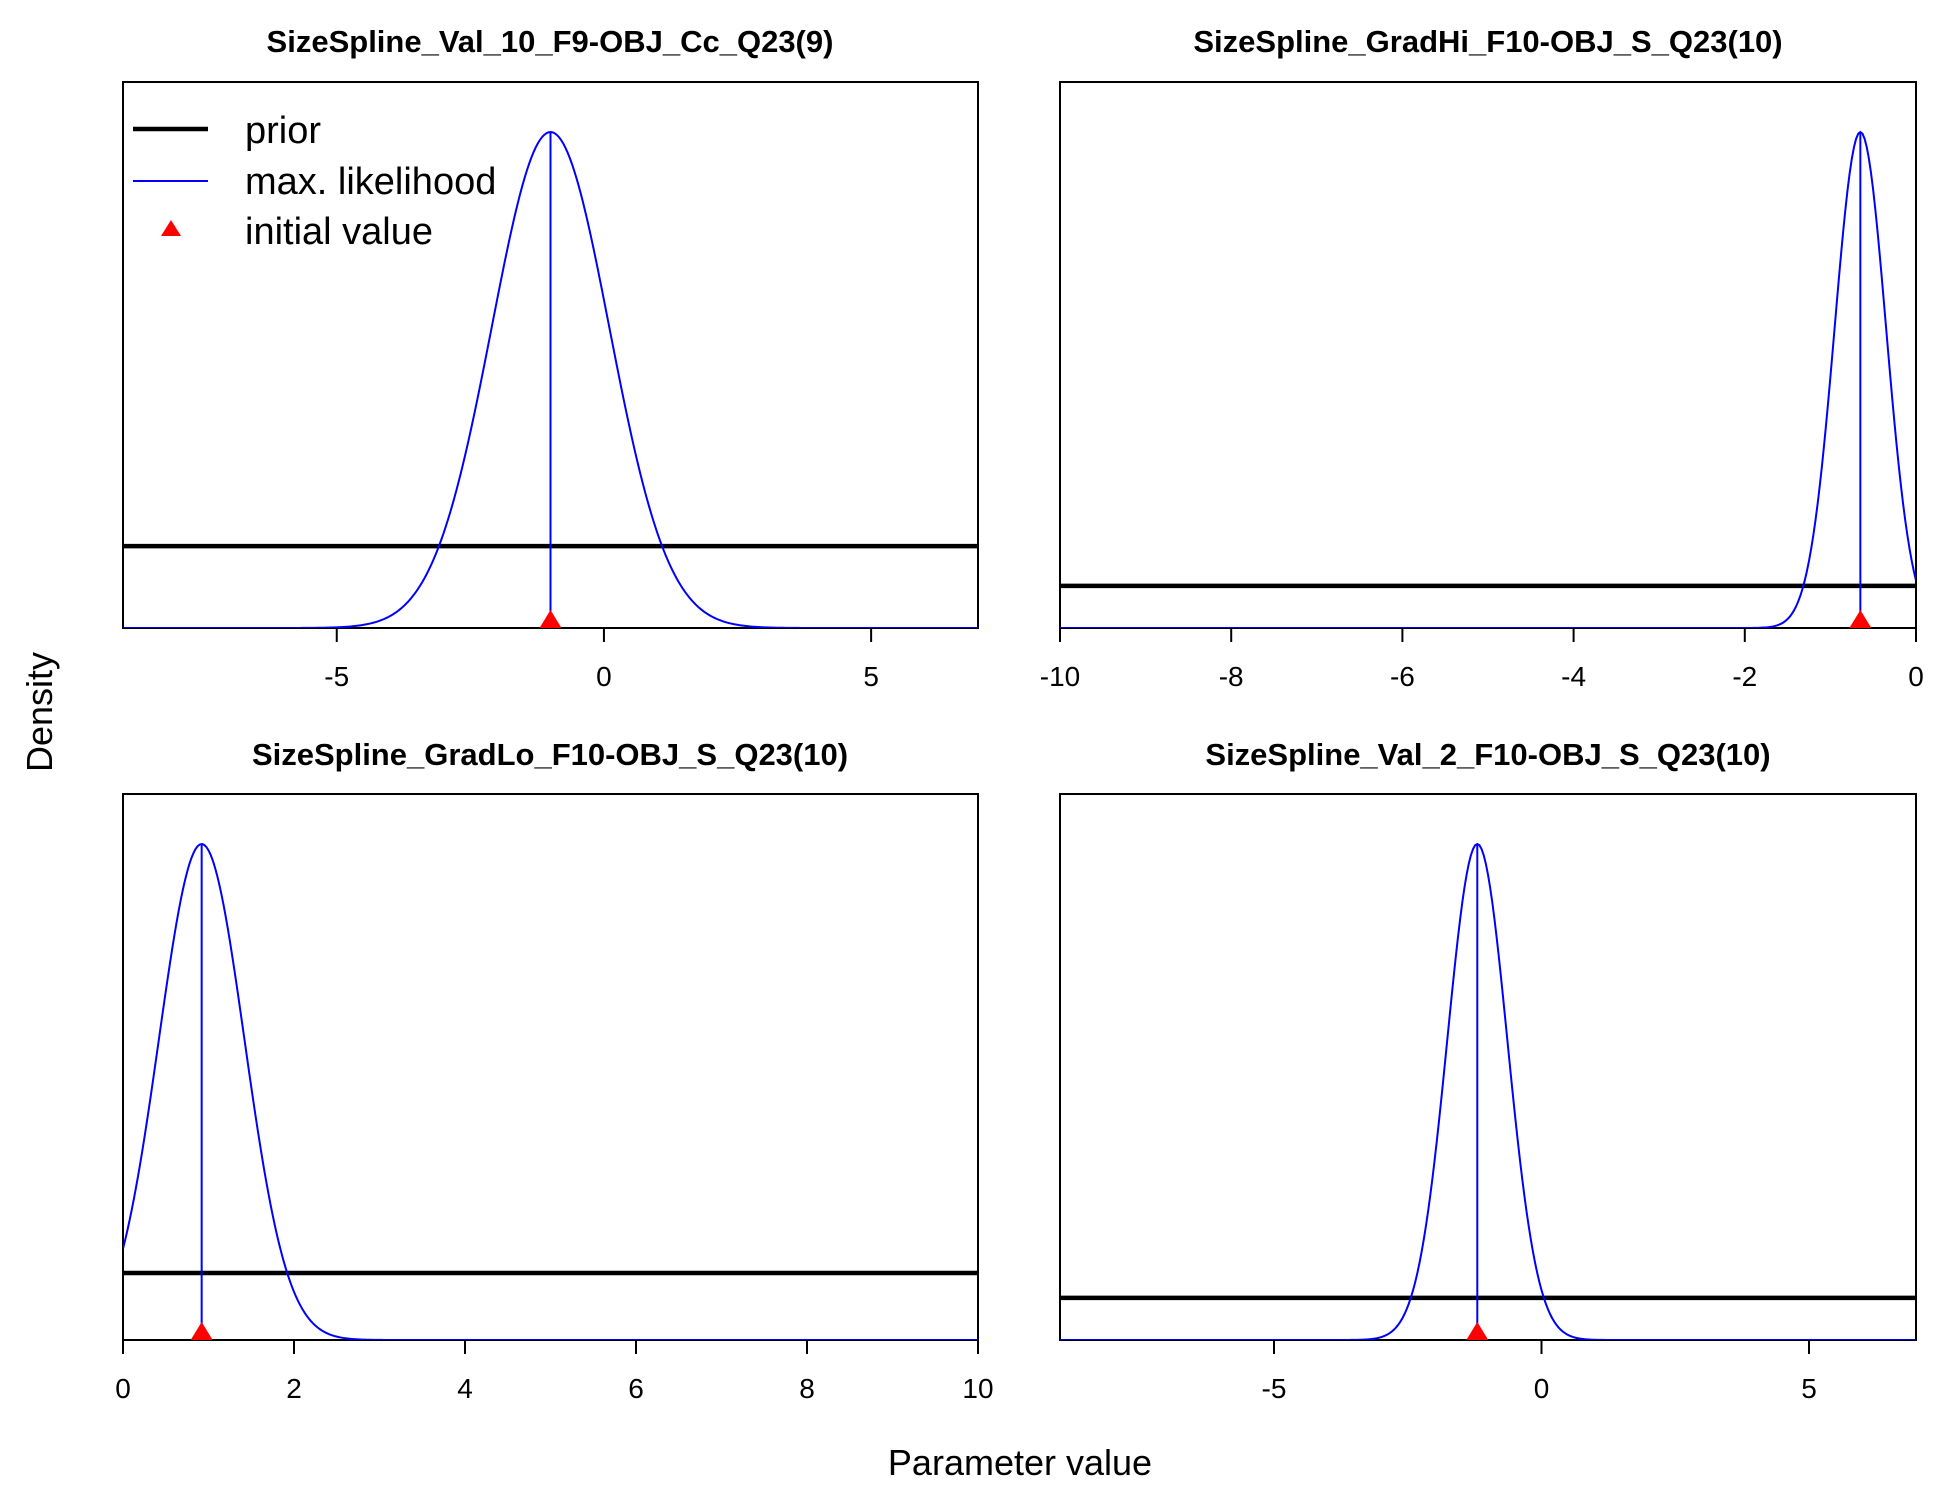  What do you see at coordinates (1573, 676) in the screenshot?
I see `x-tick-label: -4` at bounding box center [1573, 676].